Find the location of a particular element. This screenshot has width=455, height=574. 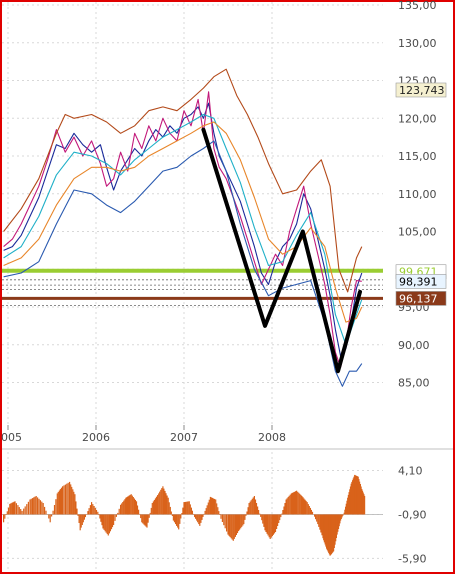

oscillator-tick-labels: 4,10 -0,90 -5,90 is located at coordinates (412, 515).